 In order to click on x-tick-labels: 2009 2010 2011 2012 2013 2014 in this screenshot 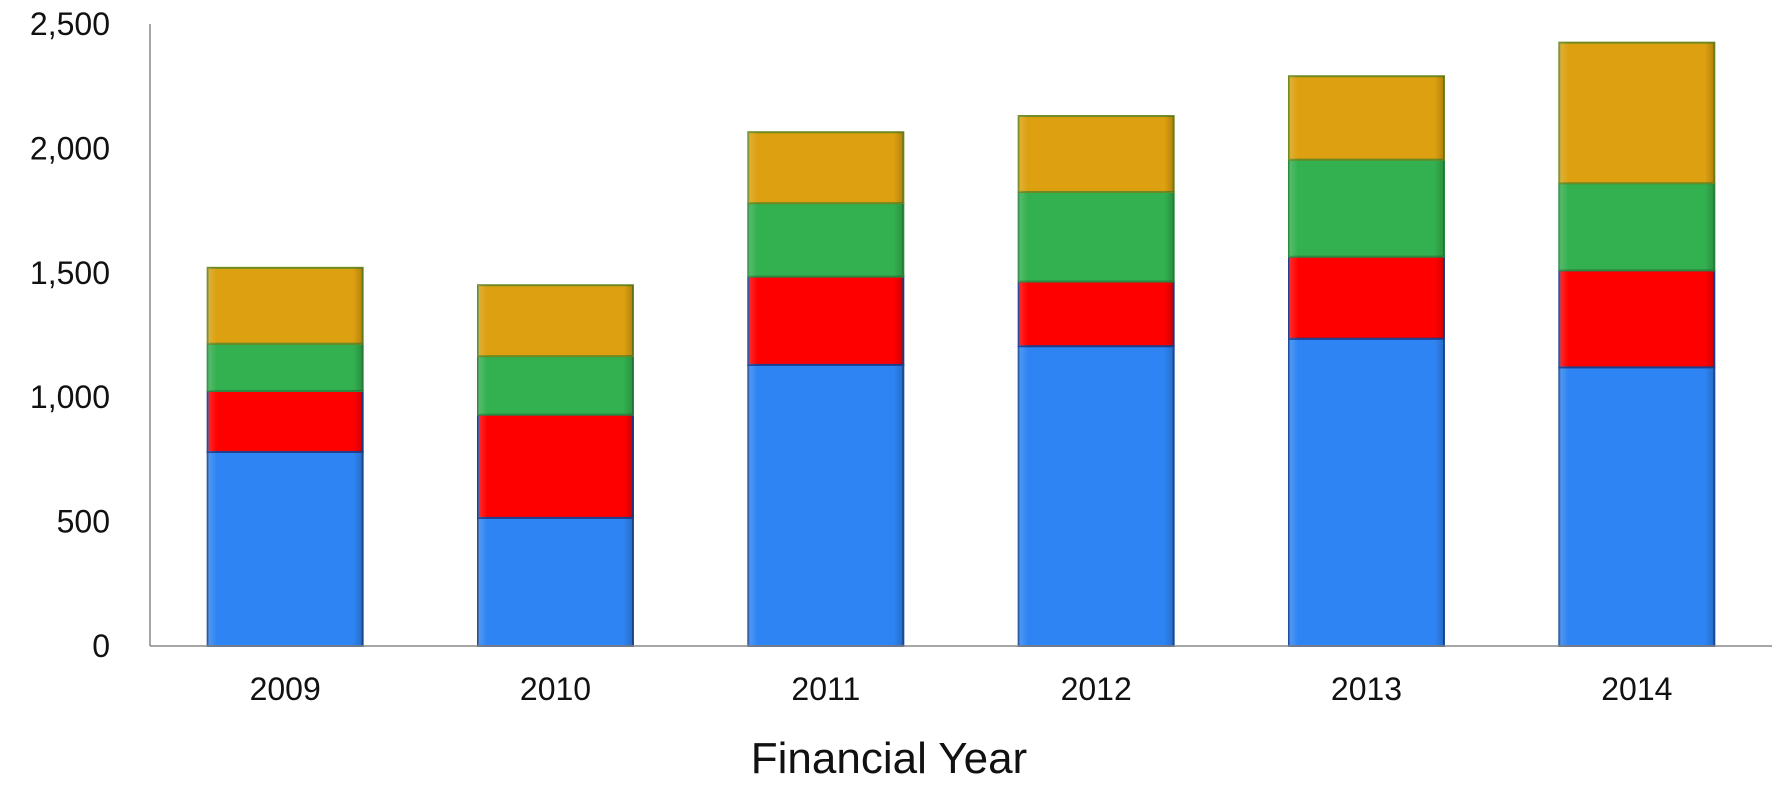, I will do `click(961, 689)`.